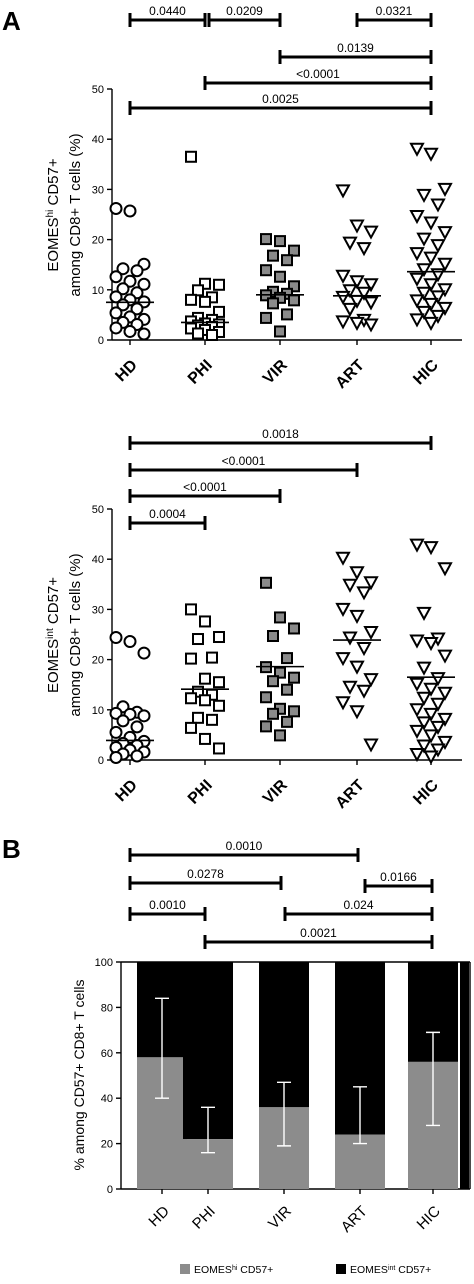 This screenshot has height=1284, width=474. Describe the element at coordinates (98, 711) in the screenshot. I see `a2-y-tick-label-10: 10` at that location.